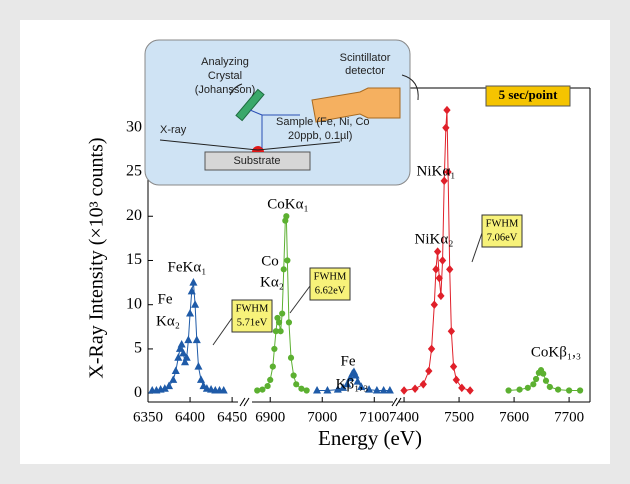 The image size is (630, 484). I want to click on inset-label: Sample (Fe, Ni, Co, so click(323, 122).